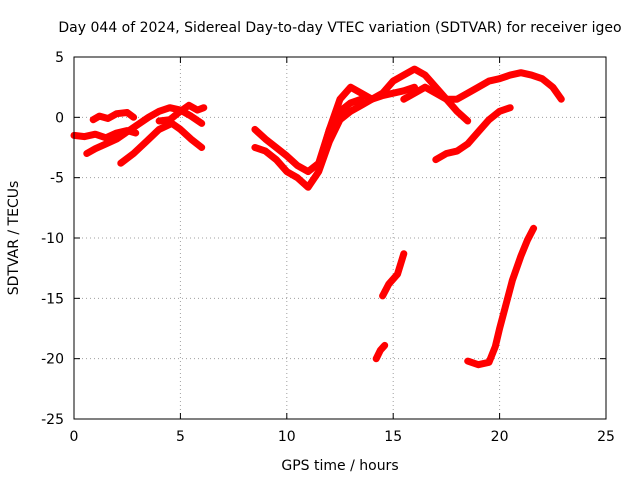  I want to click on y-axis-label: SDTVAR / TECUs, so click(14, 238).